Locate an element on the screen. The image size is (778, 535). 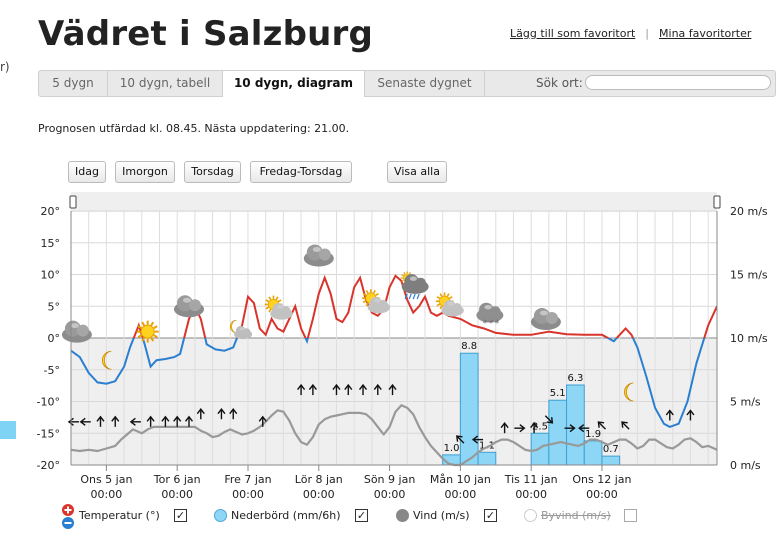
temp-tick-label: 0° is located at coordinates (54, 338).